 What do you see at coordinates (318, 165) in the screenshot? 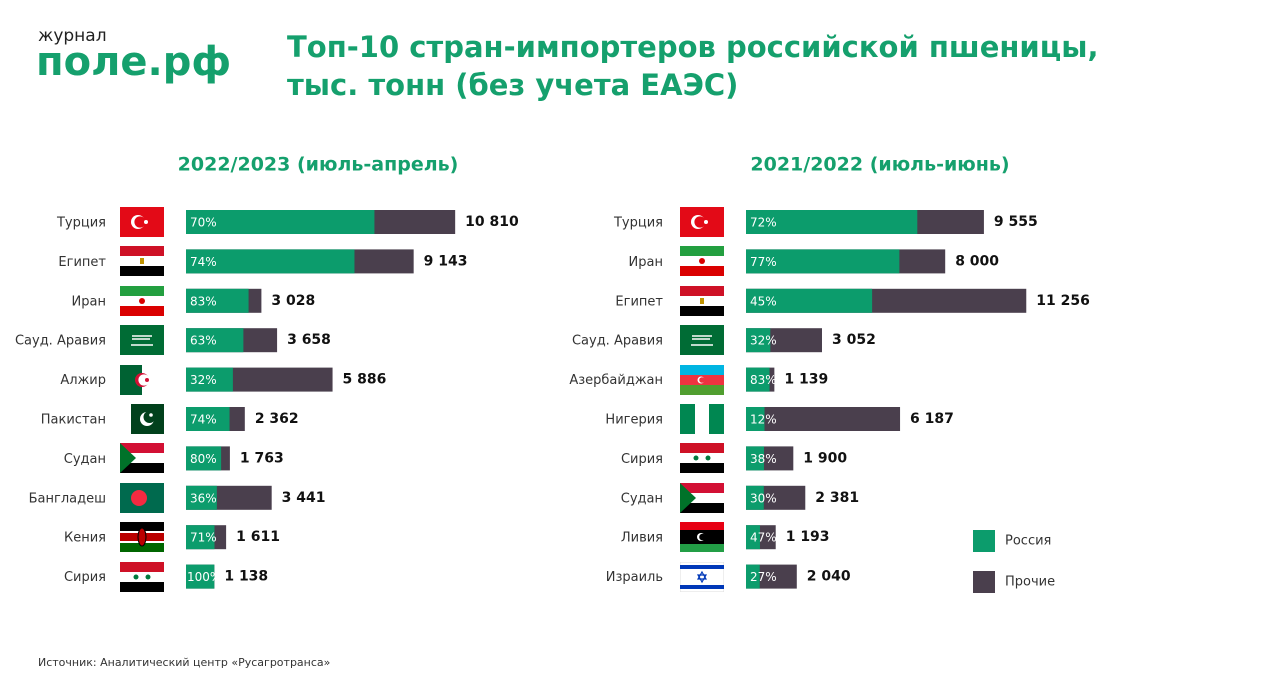
I see `chart-subtitle: 2022/2023 (июль-апрель)` at bounding box center [318, 165].